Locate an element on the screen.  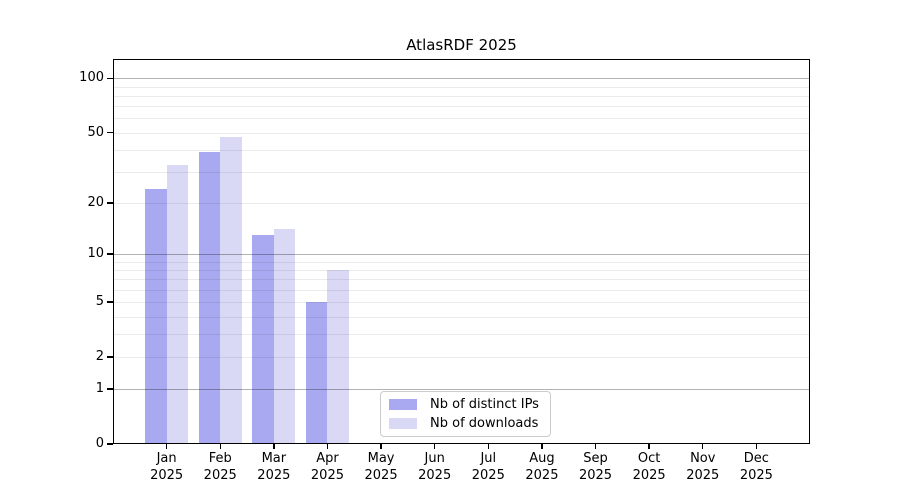
legend-item: Nb of downloads is located at coordinates (464, 424).